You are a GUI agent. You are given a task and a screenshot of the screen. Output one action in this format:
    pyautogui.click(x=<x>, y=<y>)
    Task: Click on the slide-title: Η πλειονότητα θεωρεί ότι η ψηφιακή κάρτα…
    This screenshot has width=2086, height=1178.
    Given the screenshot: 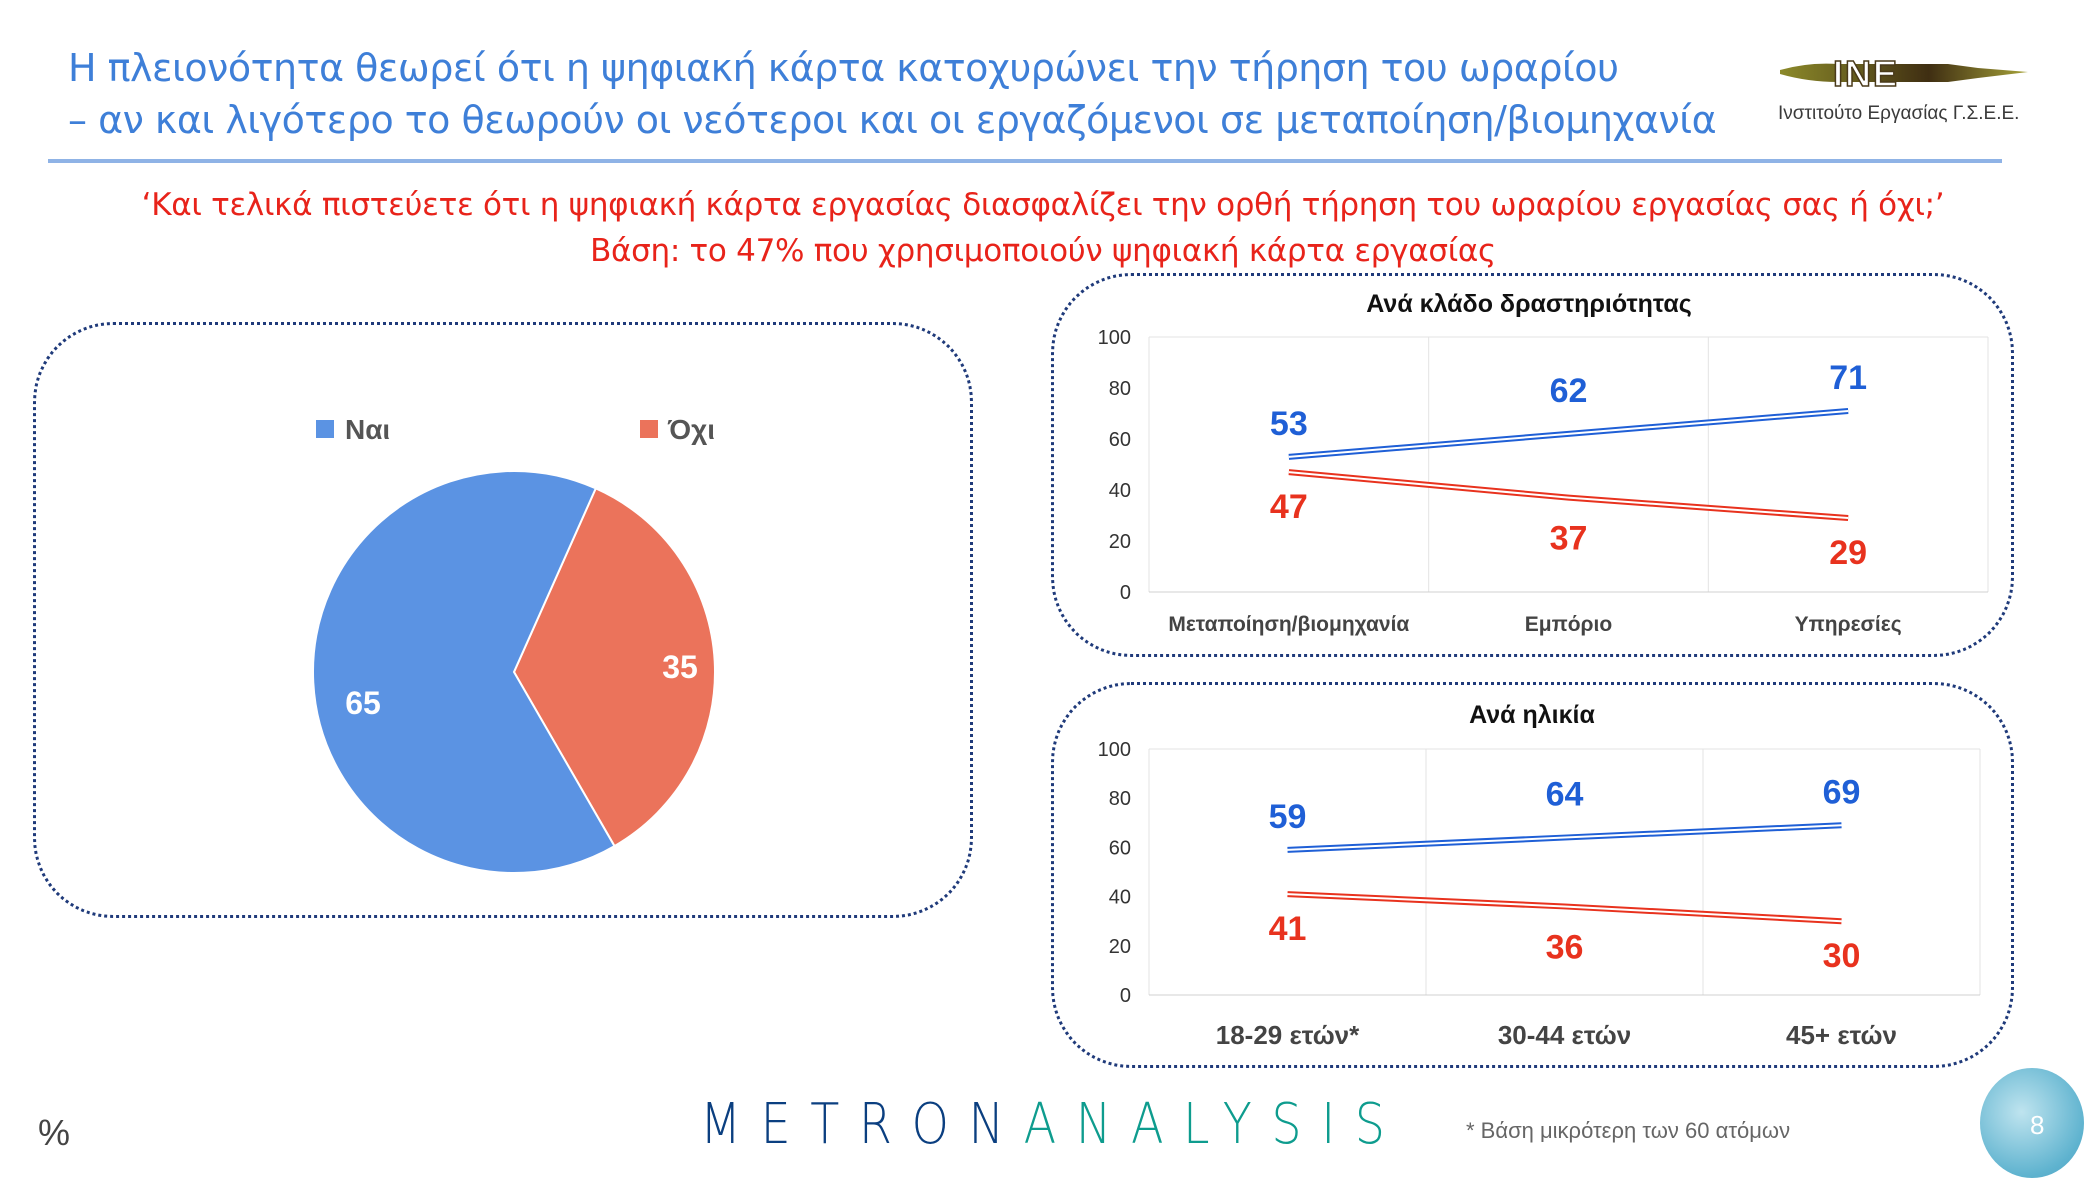 What is the action you would take?
    pyautogui.click(x=892, y=94)
    